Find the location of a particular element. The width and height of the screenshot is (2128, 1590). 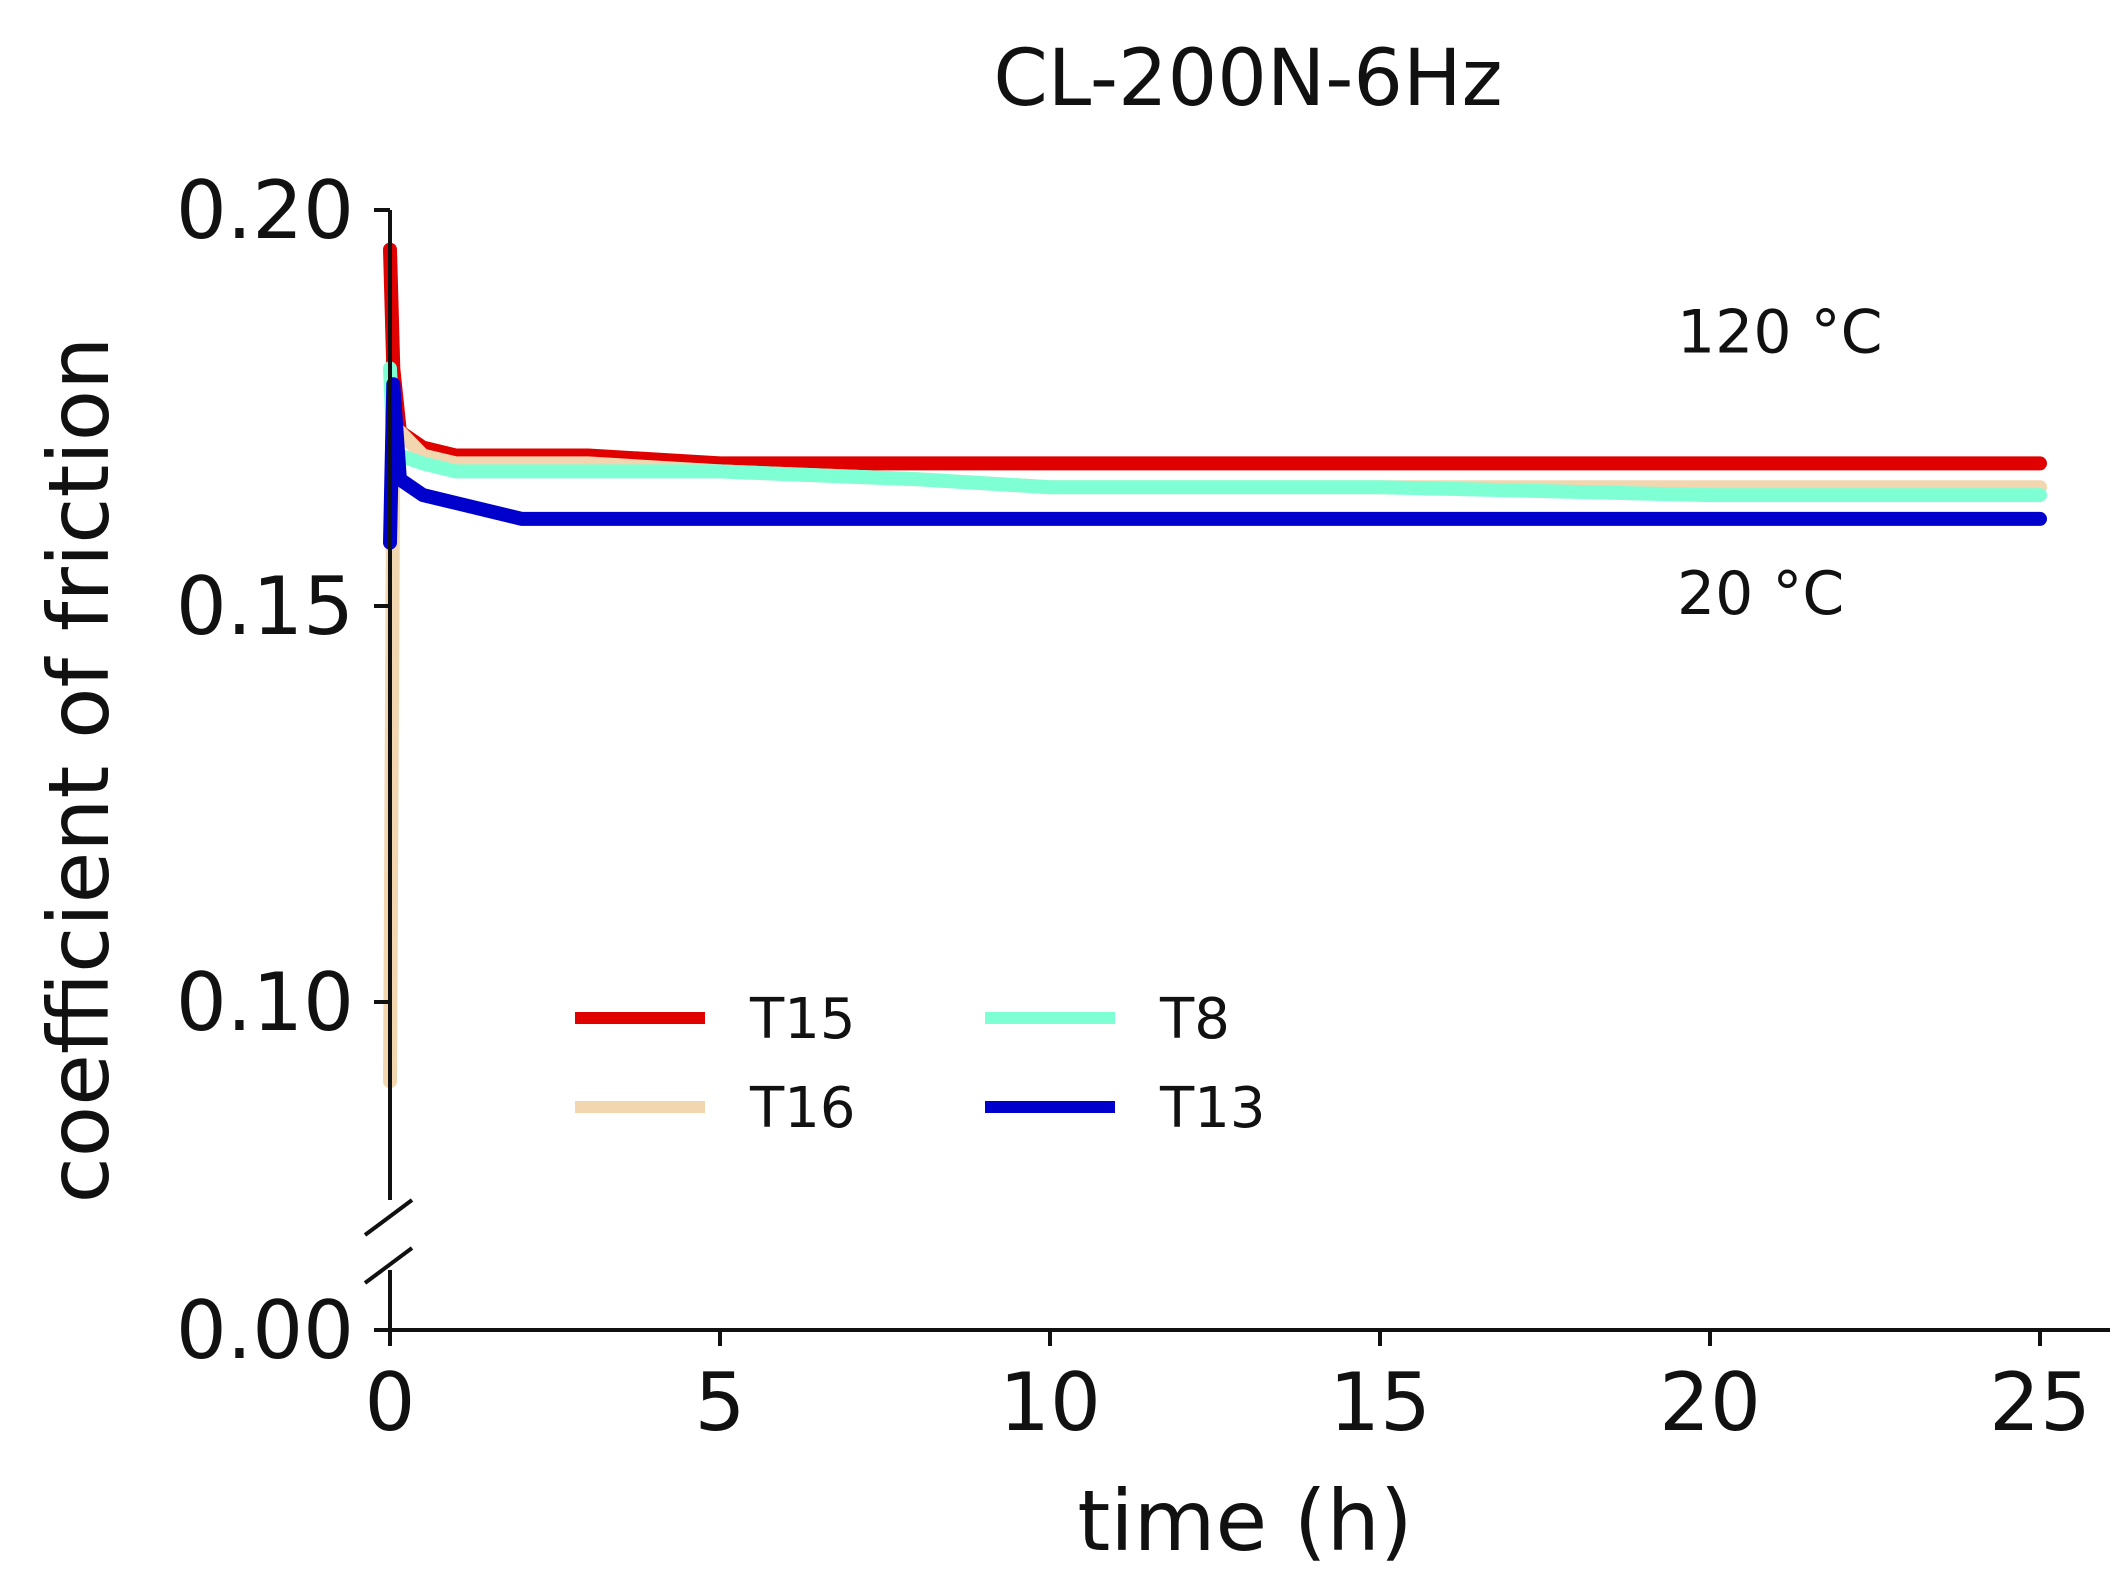

x-tick-label: 0 is located at coordinates (390, 1402).